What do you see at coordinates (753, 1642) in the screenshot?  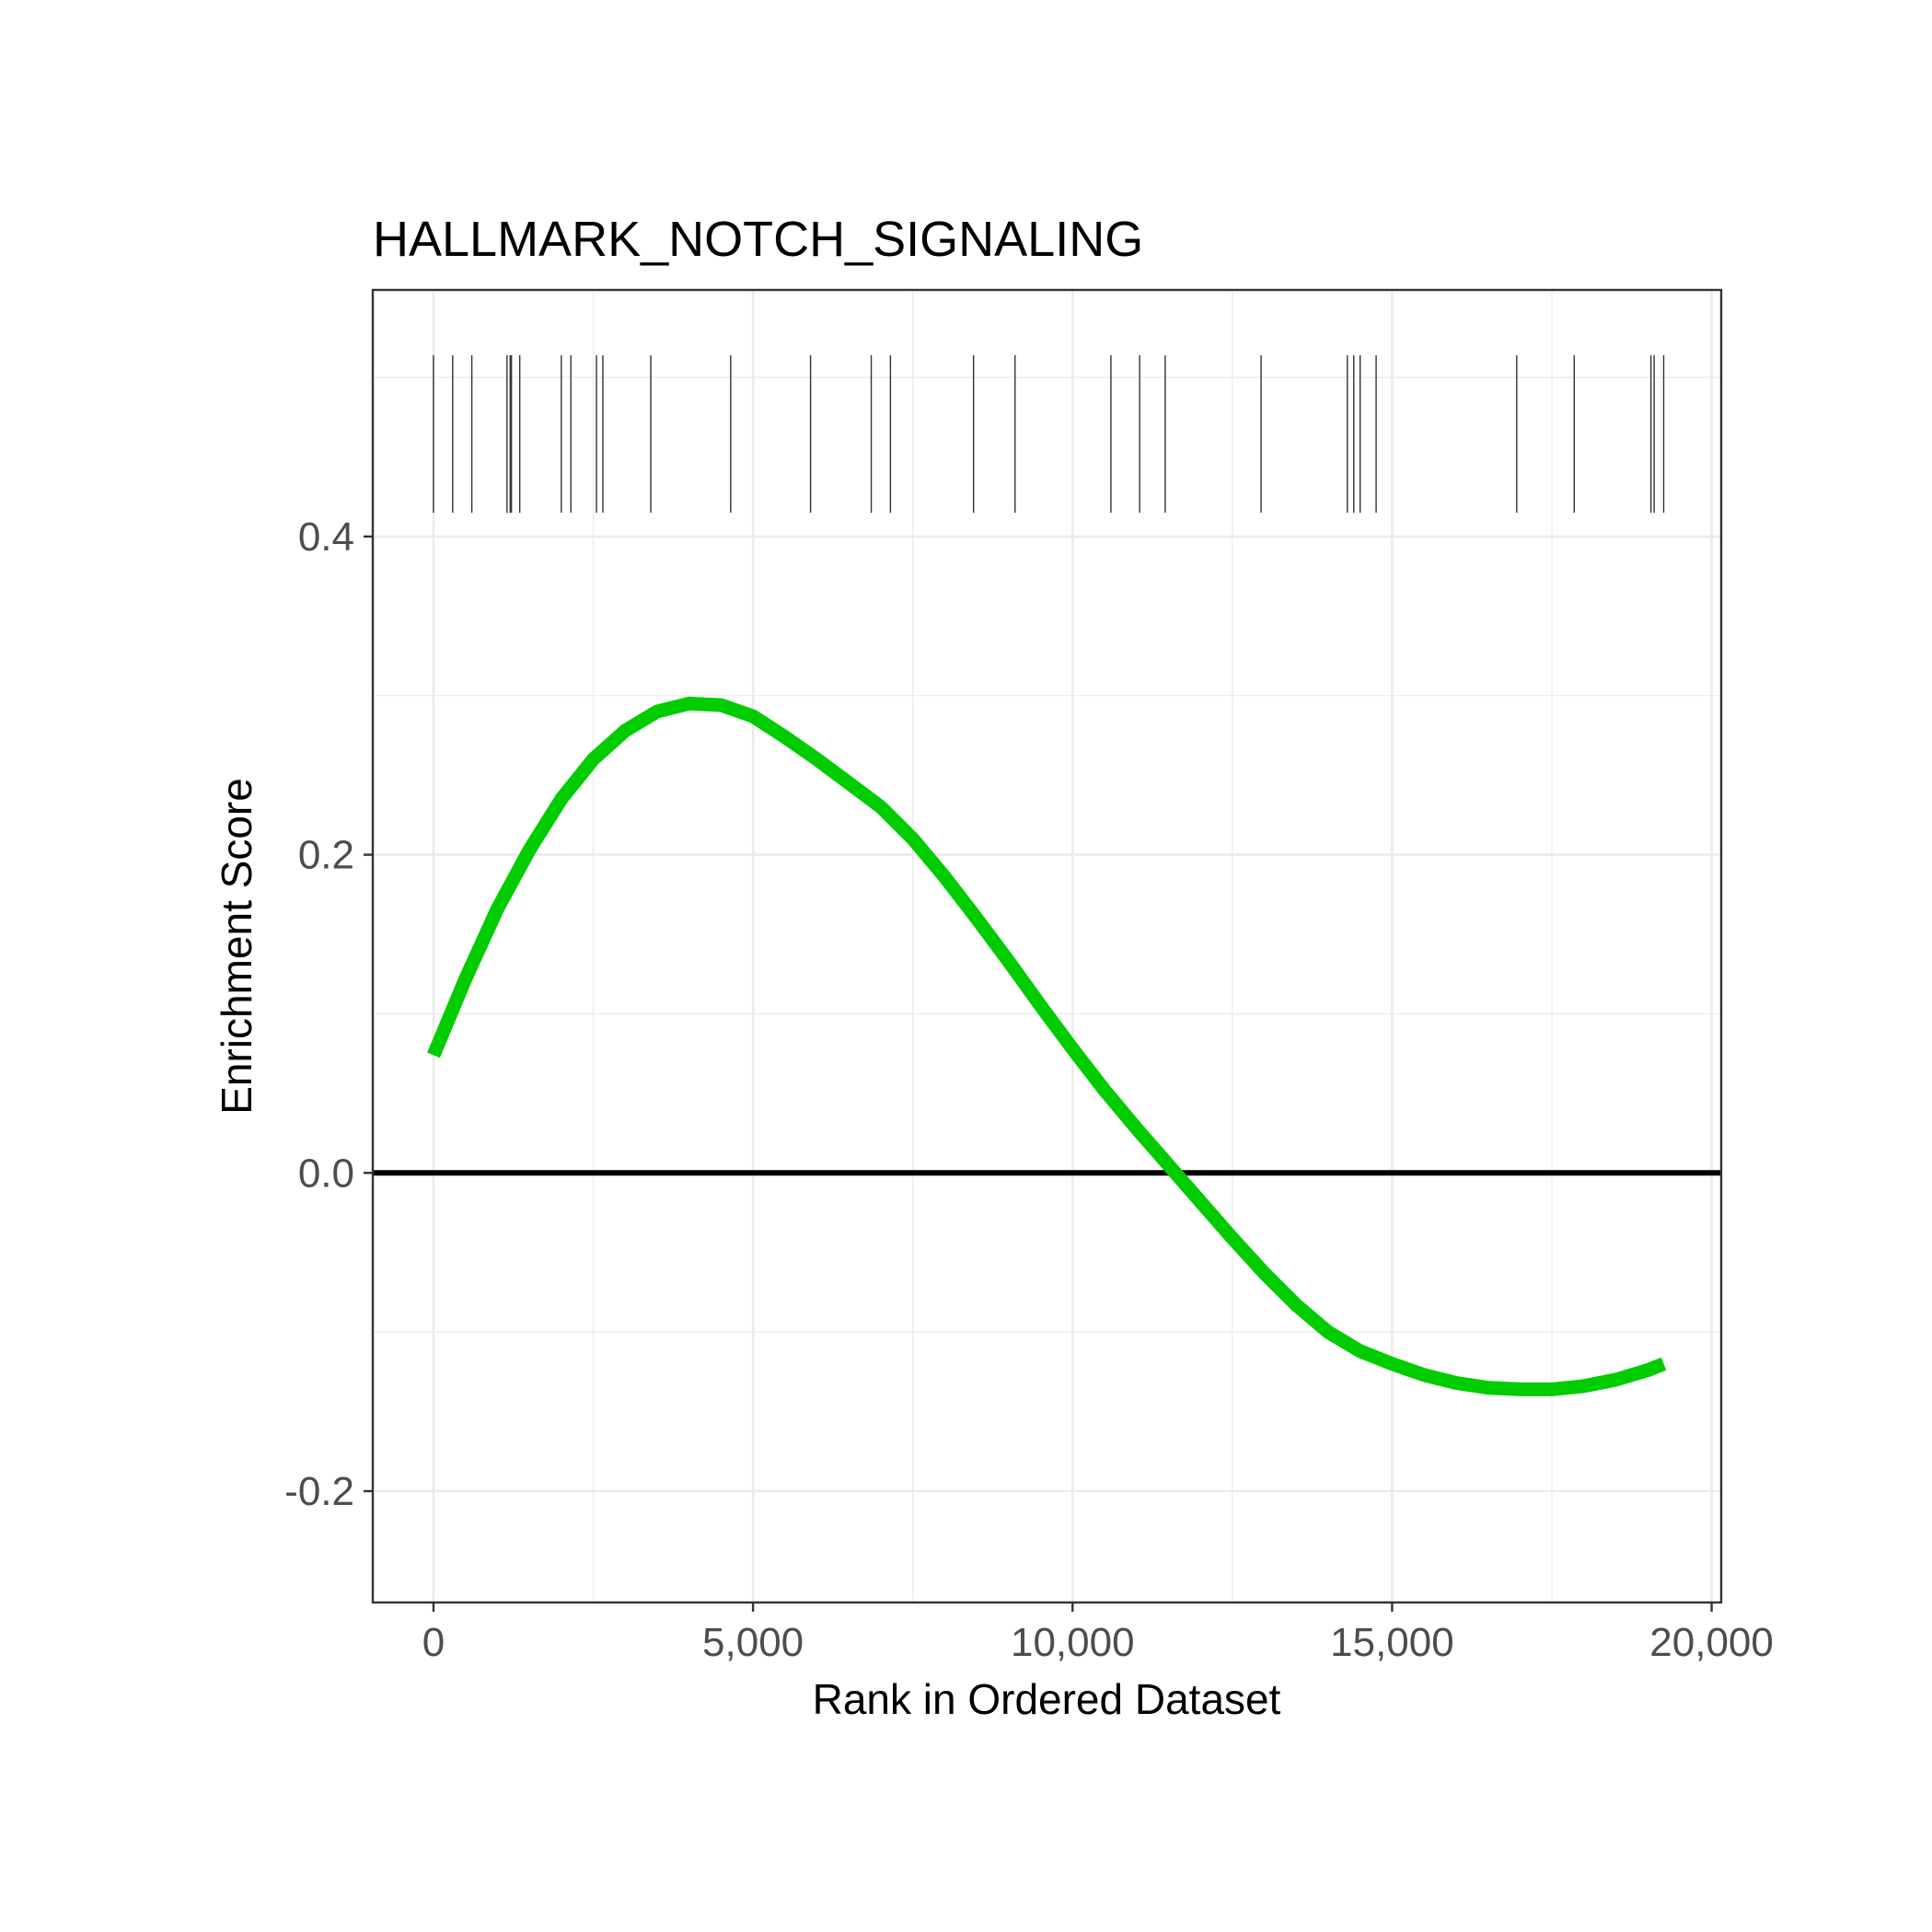 I see `x-tick-label: 5,000` at bounding box center [753, 1642].